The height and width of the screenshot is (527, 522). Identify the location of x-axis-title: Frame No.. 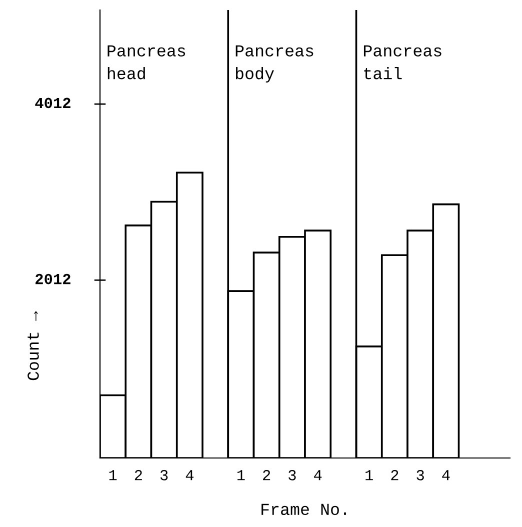
(304, 510).